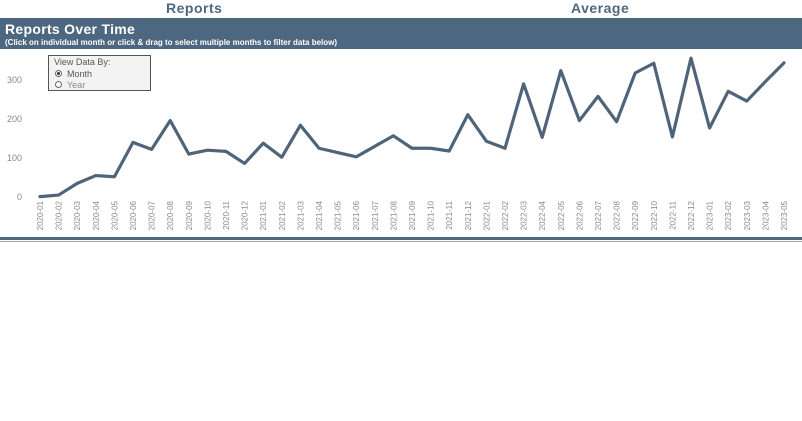  Describe the element at coordinates (468, 215) in the screenshot. I see `x-tick-label: 2021-12` at that location.